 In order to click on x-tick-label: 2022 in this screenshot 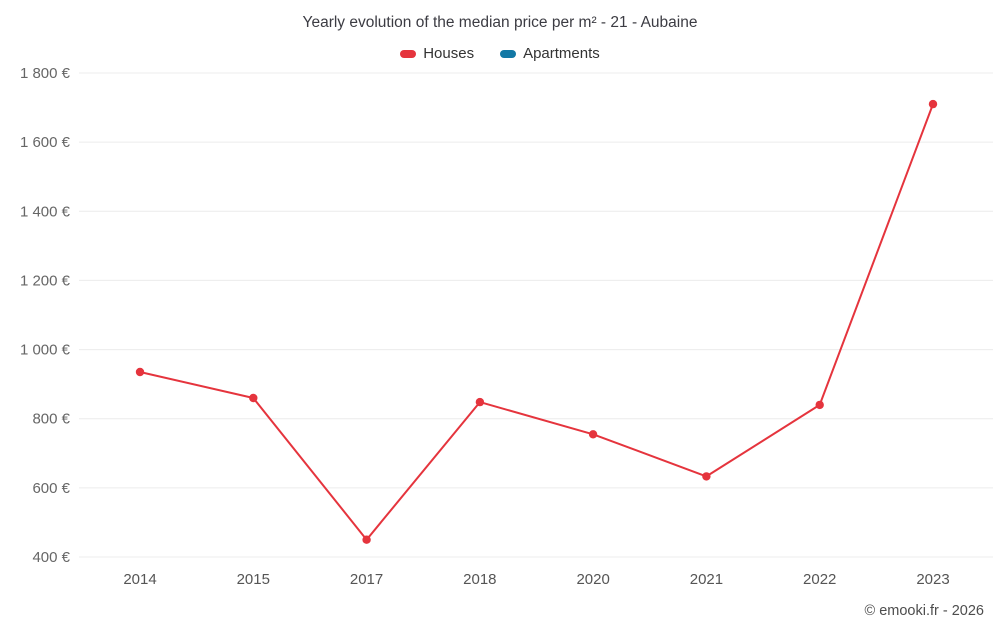, I will do `click(819, 579)`.